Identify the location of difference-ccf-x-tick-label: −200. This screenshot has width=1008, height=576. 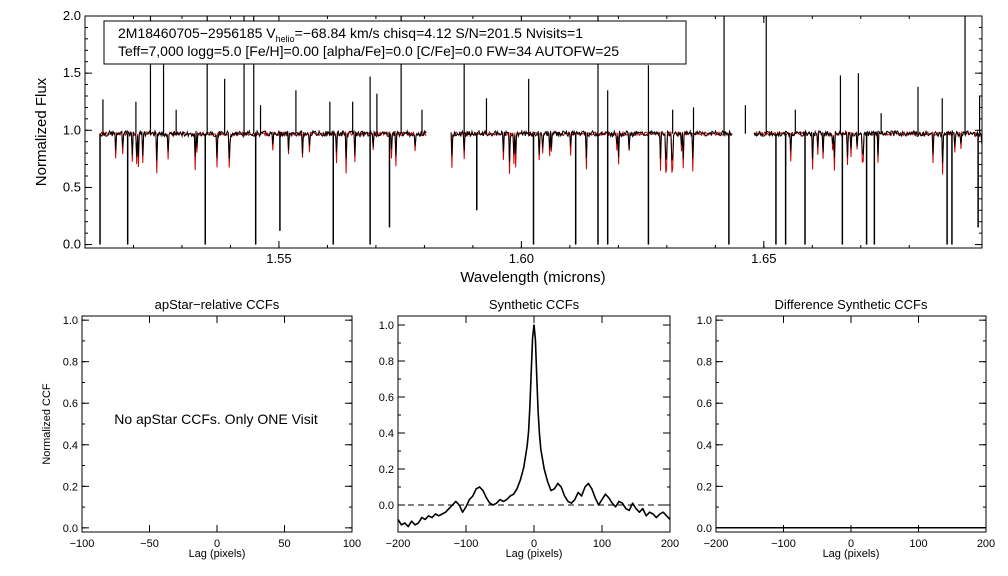
(716, 544).